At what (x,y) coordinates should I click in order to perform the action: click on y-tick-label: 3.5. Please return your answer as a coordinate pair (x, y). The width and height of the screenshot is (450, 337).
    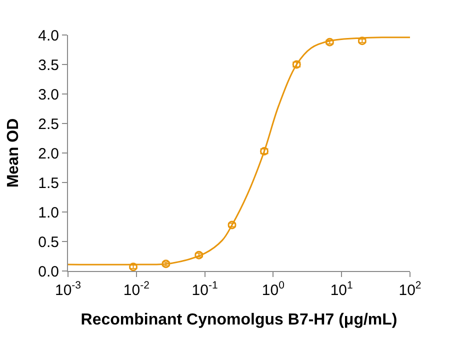
    Looking at the image, I should click on (48, 65).